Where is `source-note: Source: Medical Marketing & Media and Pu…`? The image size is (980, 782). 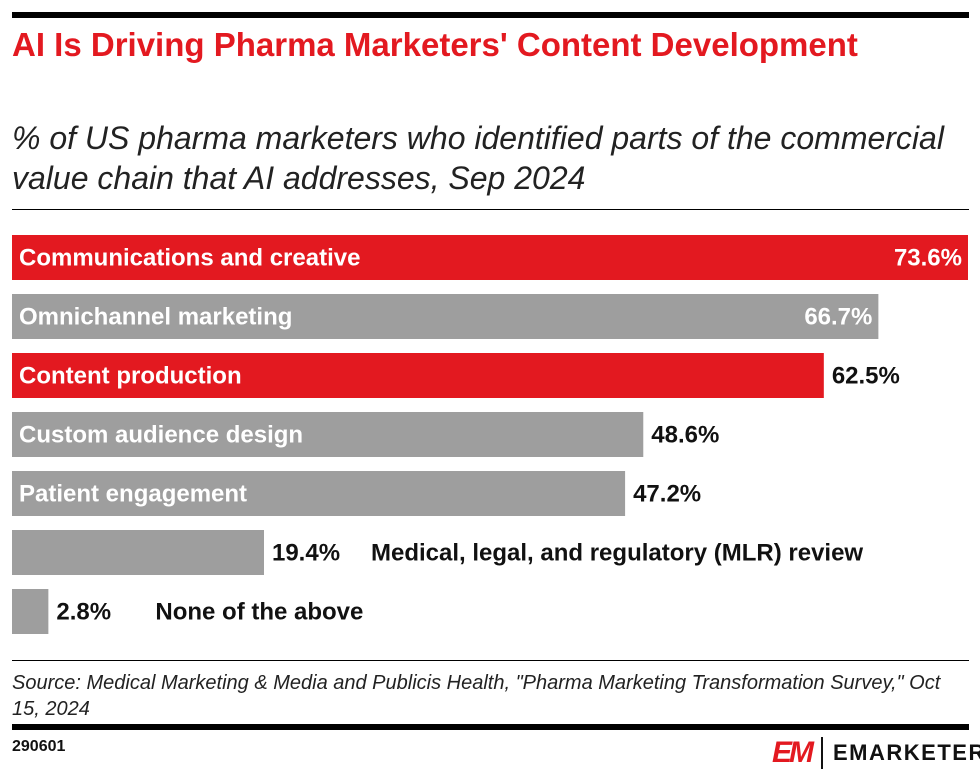
source-note: Source: Medical Marketing & Media and Pu… is located at coordinates (476, 696).